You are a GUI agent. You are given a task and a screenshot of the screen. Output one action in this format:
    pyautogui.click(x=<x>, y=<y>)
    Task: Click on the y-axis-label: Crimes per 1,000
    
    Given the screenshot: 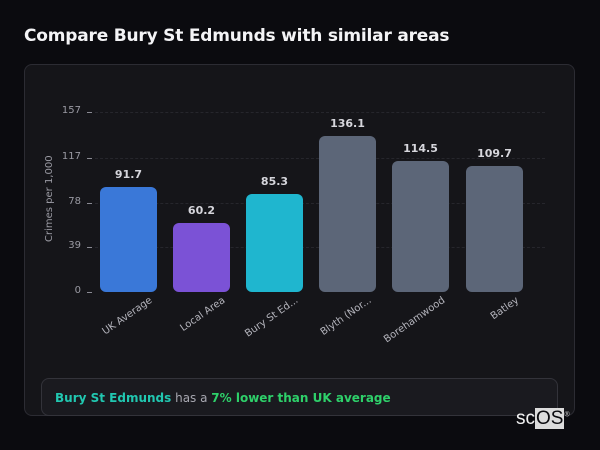 What is the action you would take?
    pyautogui.click(x=49, y=198)
    